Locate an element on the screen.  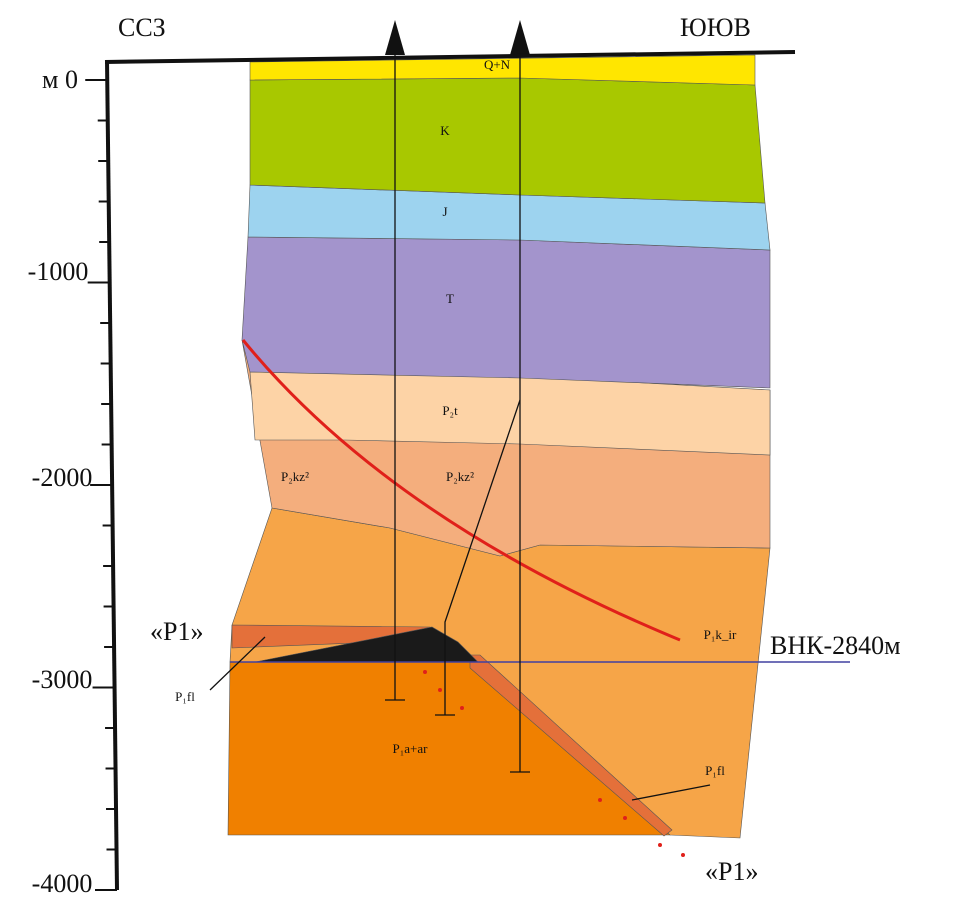
layer-label: Q+N is located at coordinates (497, 64).